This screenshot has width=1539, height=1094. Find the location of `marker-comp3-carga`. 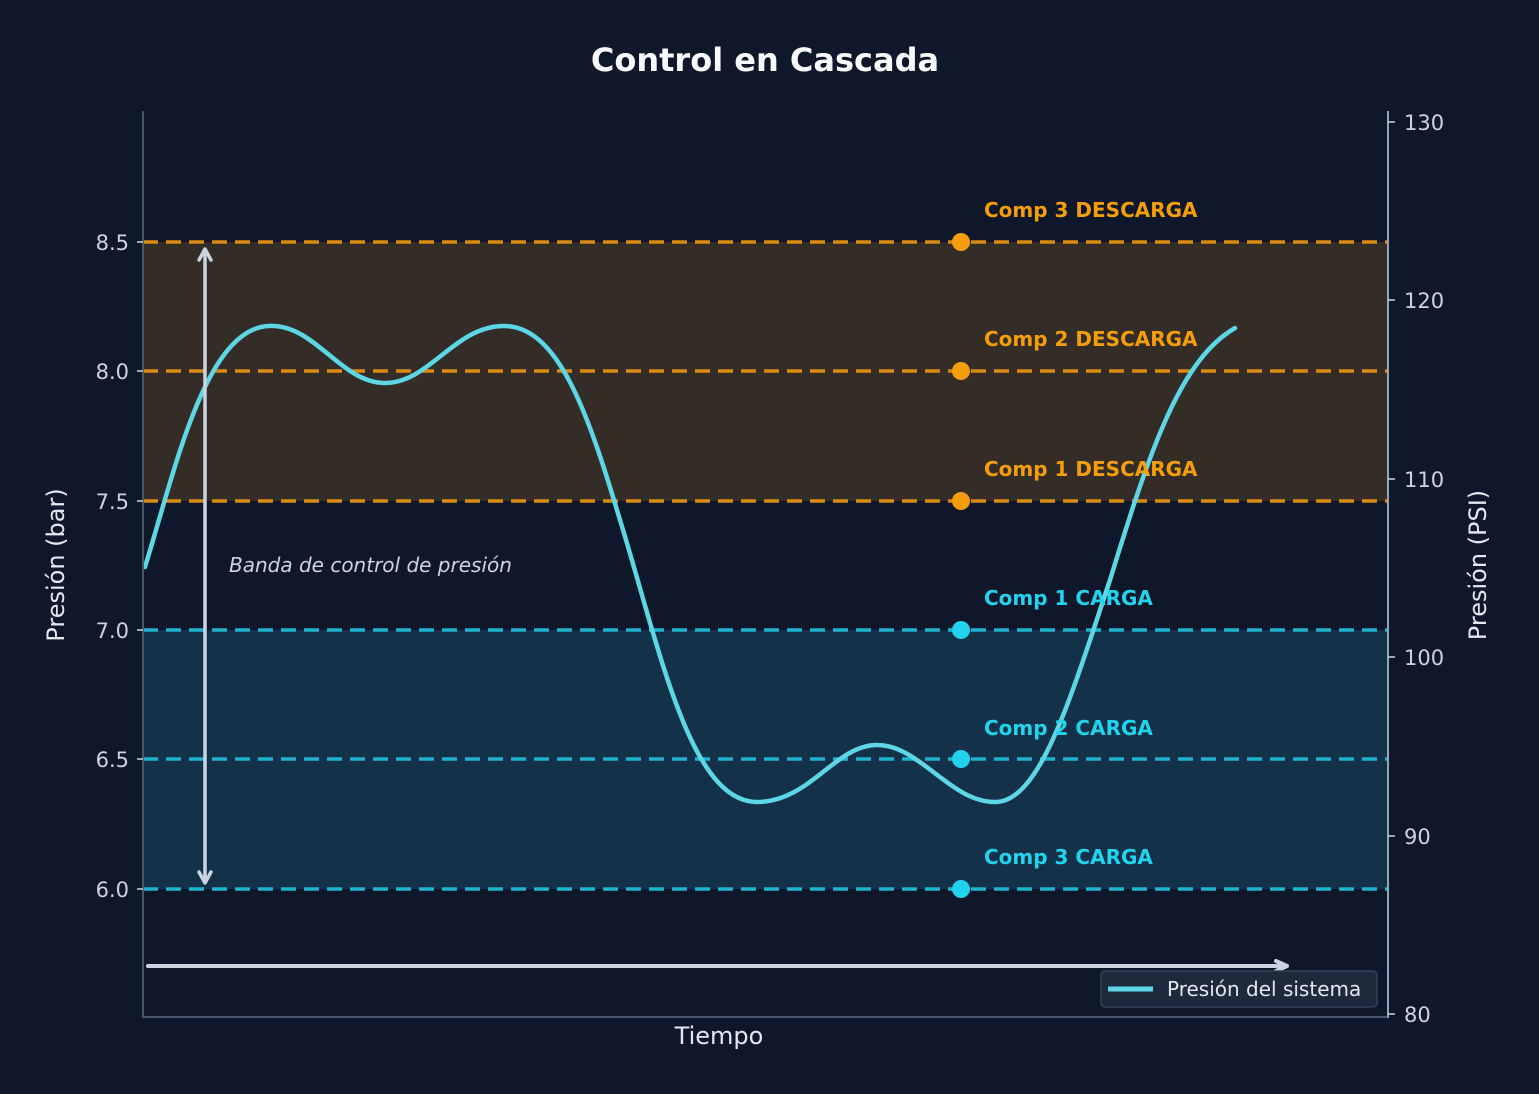

marker-comp3-carga is located at coordinates (961, 889).